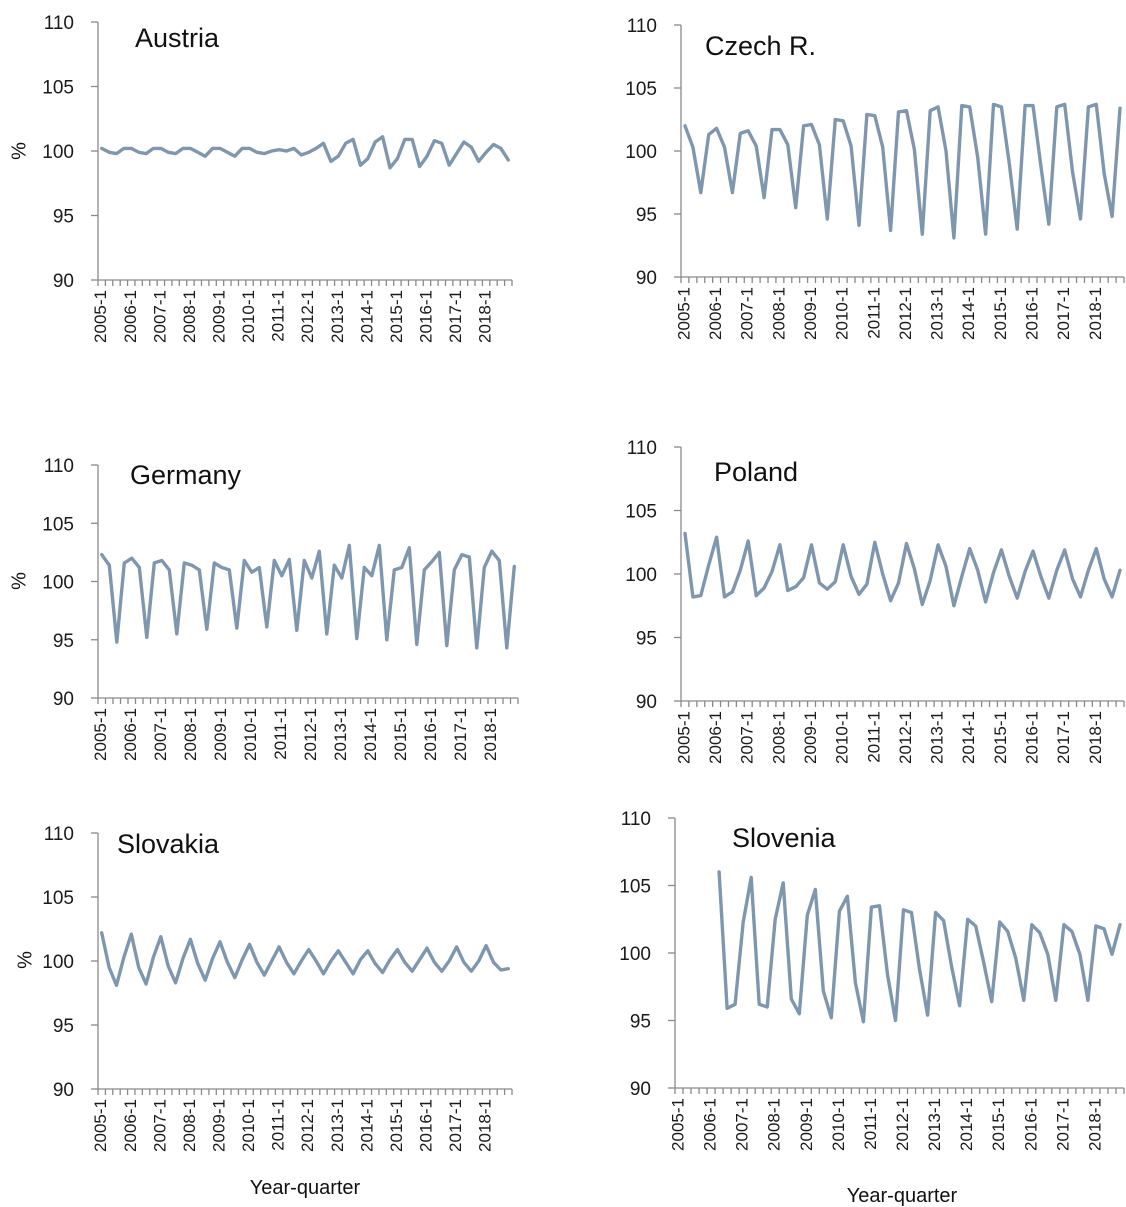 Image resolution: width=1126 pixels, height=1207 pixels. Describe the element at coordinates (186, 475) in the screenshot. I see `chart-title: Germany` at that location.